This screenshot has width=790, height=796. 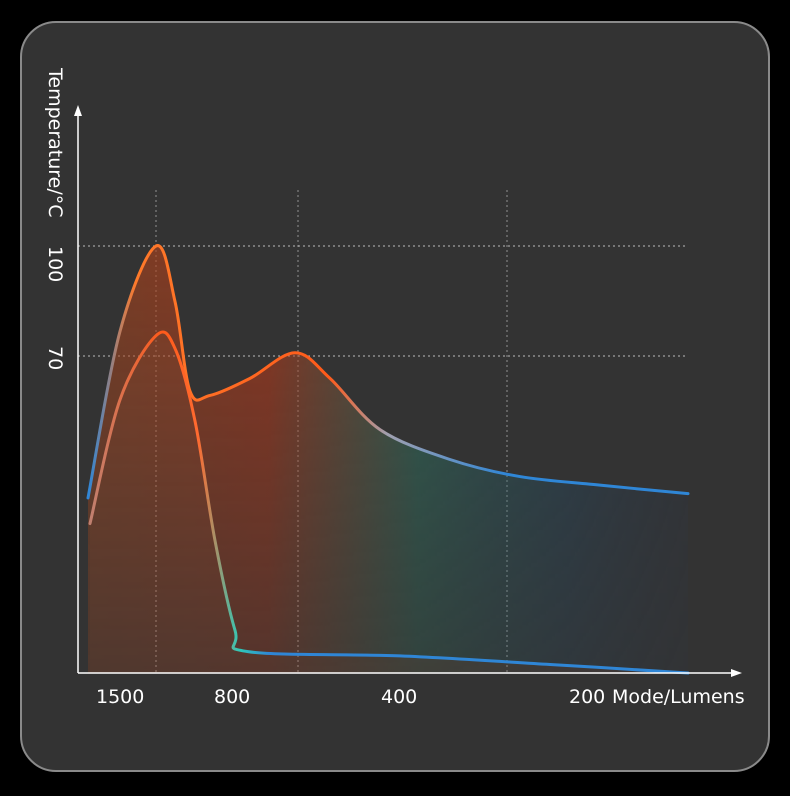 What do you see at coordinates (736, 673) in the screenshot?
I see `x-axis-arrow-icon` at bounding box center [736, 673].